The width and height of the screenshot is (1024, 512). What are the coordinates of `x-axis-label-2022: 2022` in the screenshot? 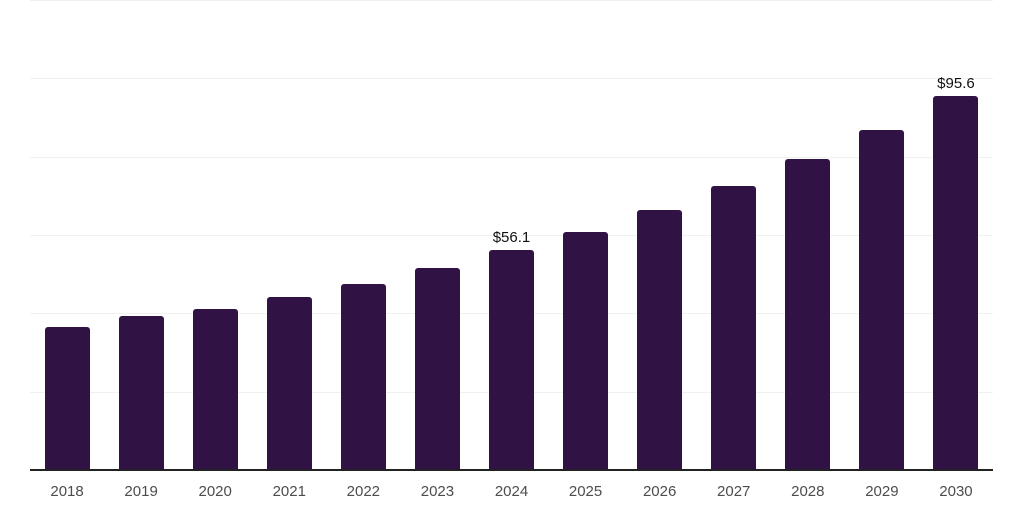 It's located at (363, 491).